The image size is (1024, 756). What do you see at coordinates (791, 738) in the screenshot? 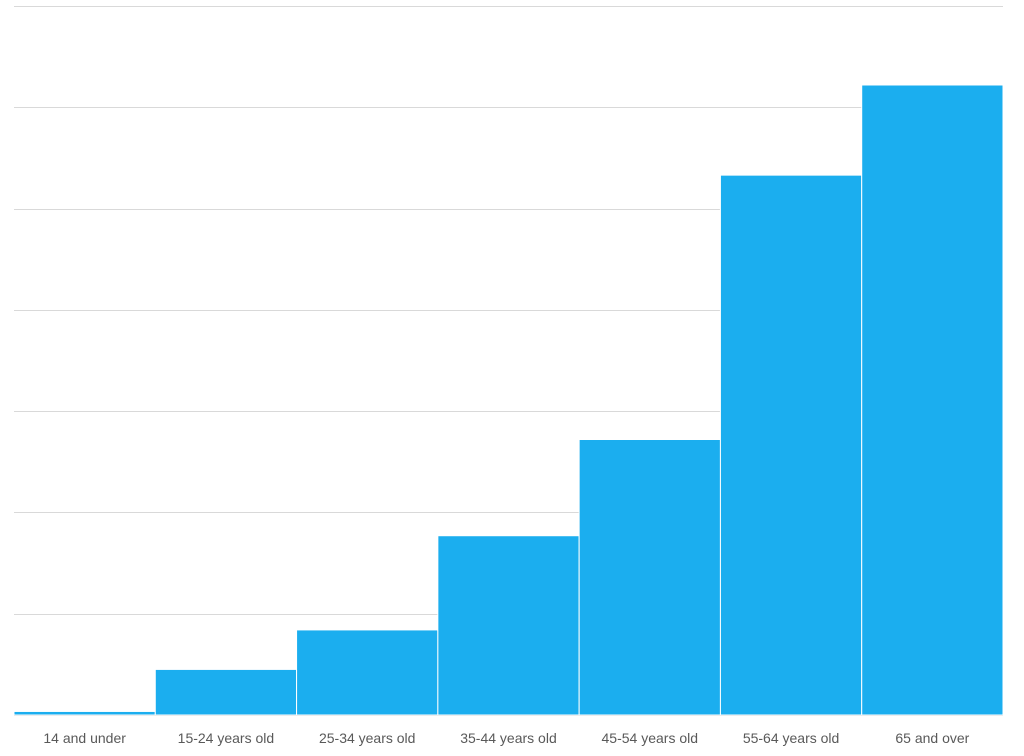
I see `x-tick-label: 55-64 years old` at bounding box center [791, 738].